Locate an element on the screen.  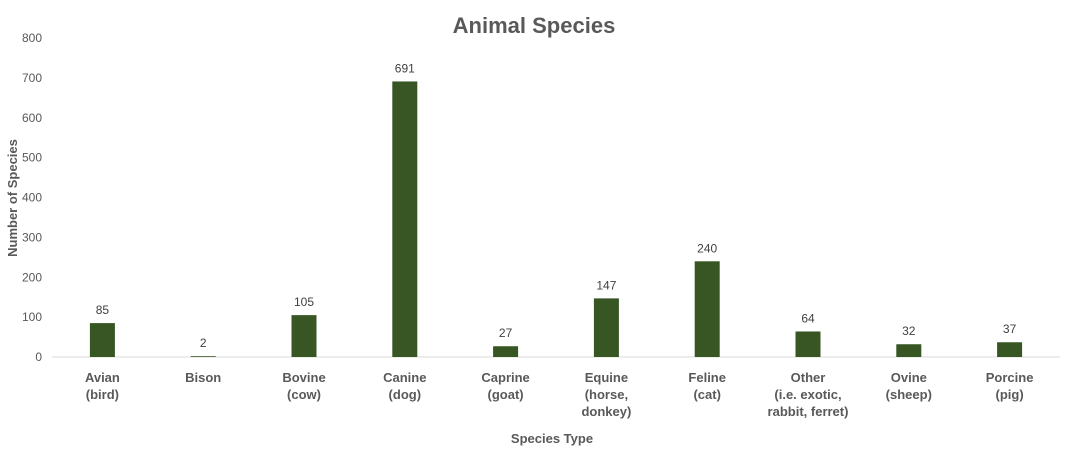
category-label: Caprine (goat) is located at coordinates (505, 386).